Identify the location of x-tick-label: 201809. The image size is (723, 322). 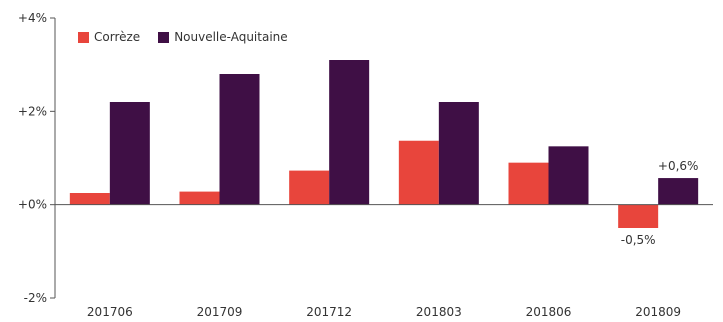
(658, 312).